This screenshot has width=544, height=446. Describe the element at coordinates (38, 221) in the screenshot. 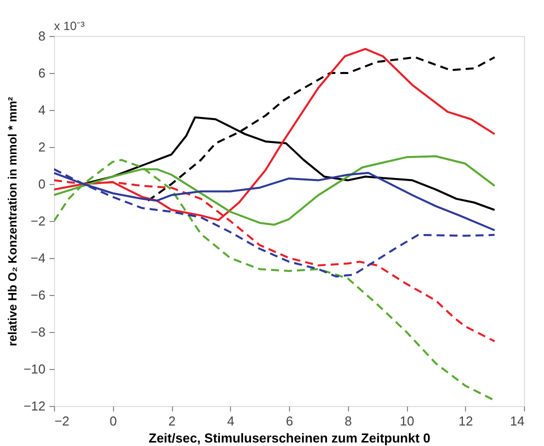

I see `y-tick-label: −2` at that location.